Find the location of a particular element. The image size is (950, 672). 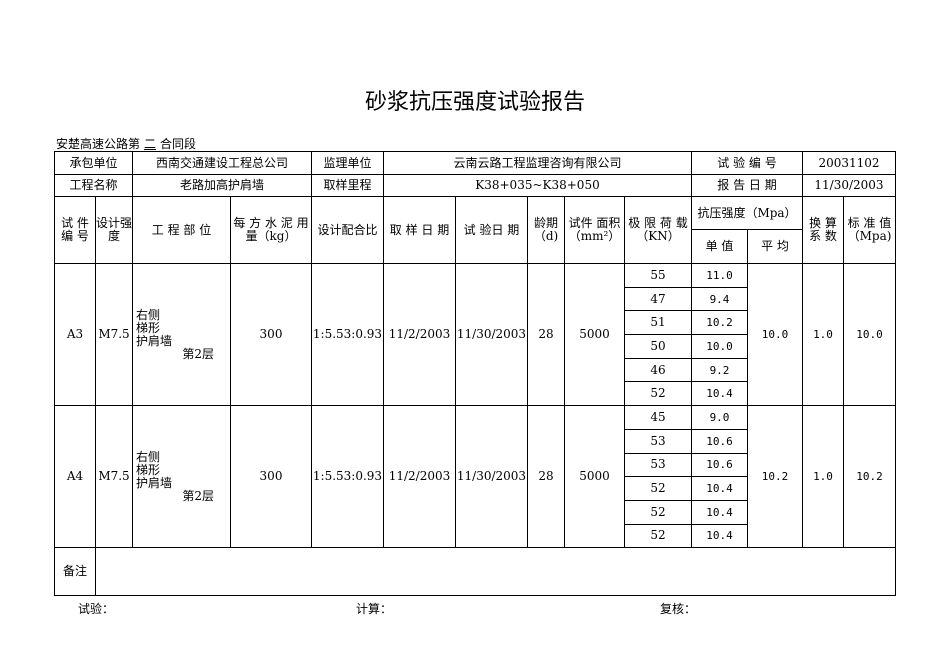

ultimate-load: 47 is located at coordinates (658, 299).